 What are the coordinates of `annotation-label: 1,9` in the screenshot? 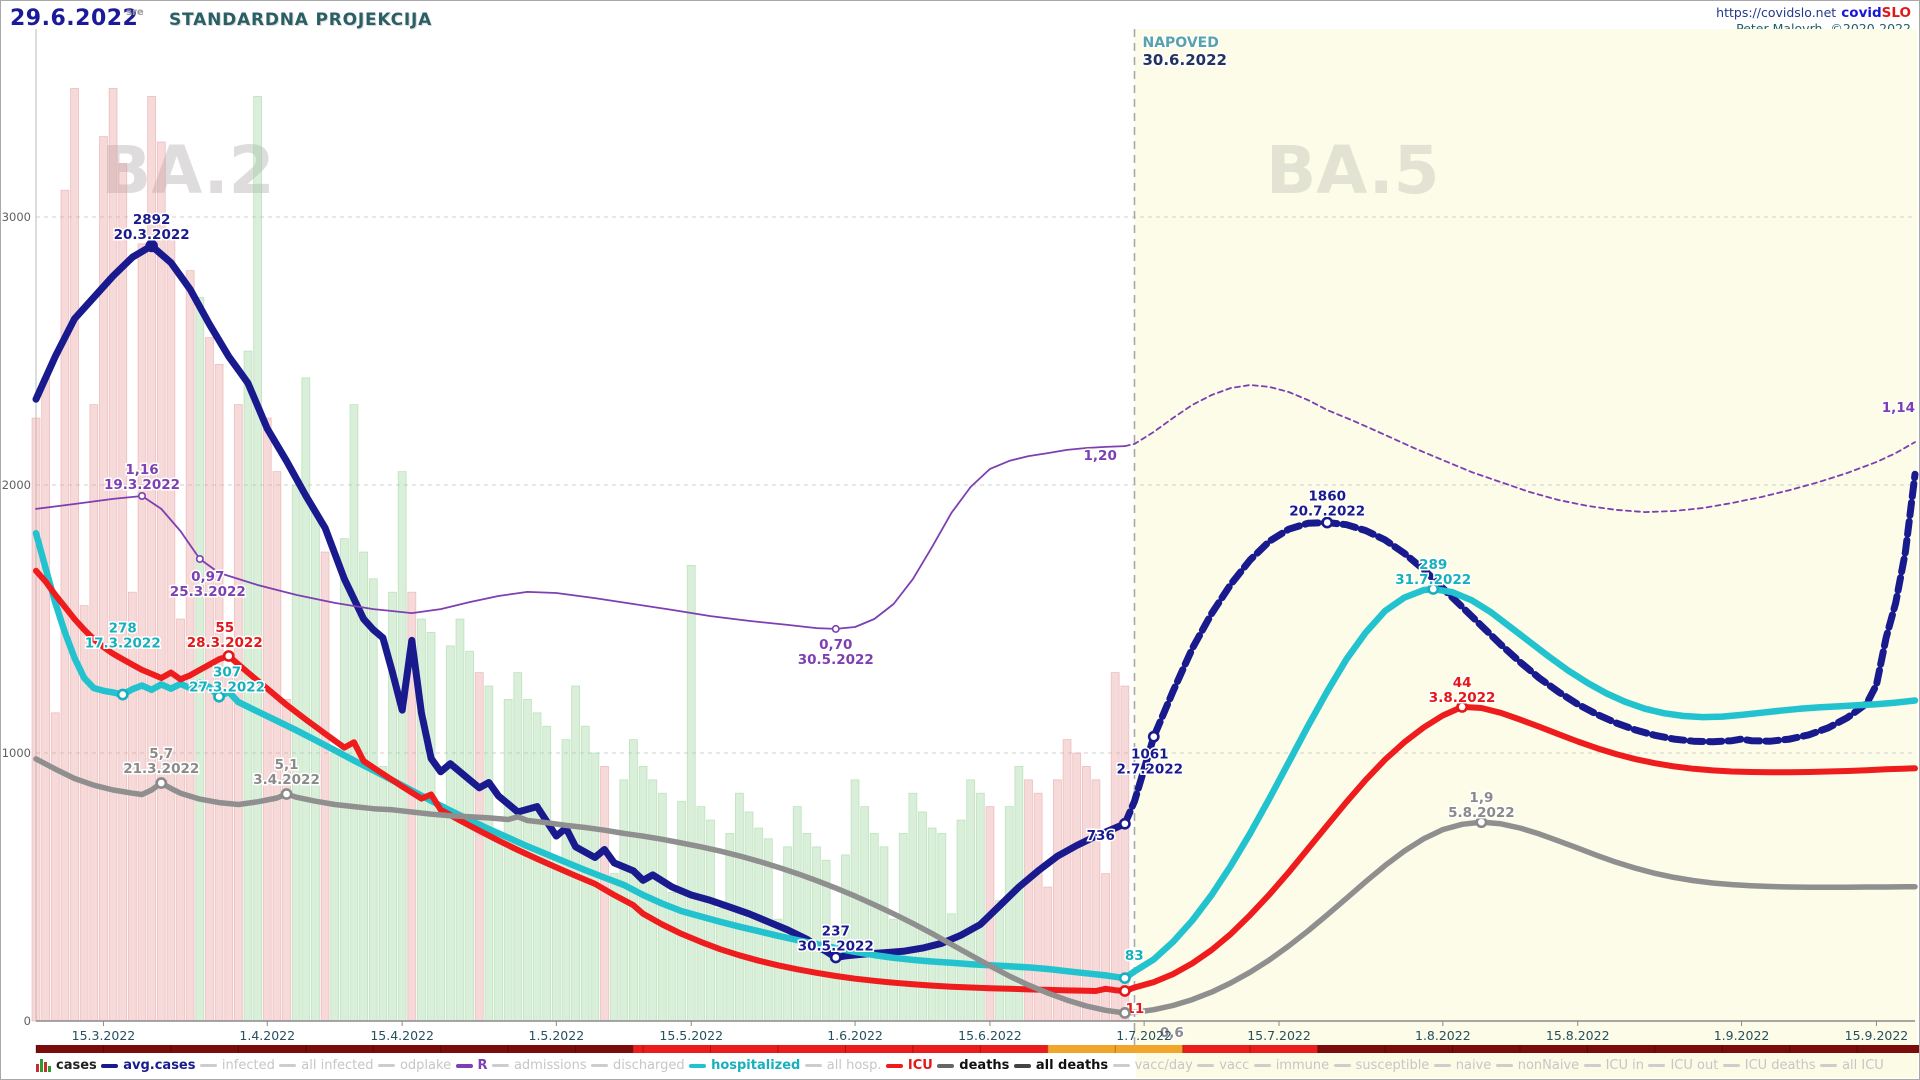 It's located at (1481, 798).